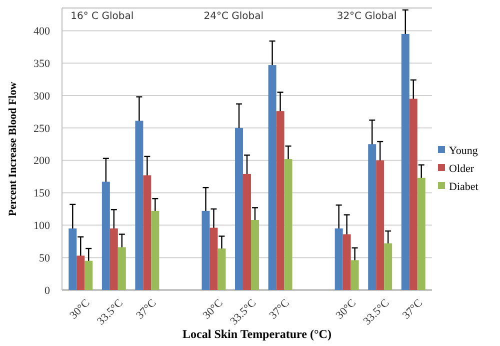  What do you see at coordinates (463, 186) in the screenshot?
I see `legend-label: Diabet` at bounding box center [463, 186].